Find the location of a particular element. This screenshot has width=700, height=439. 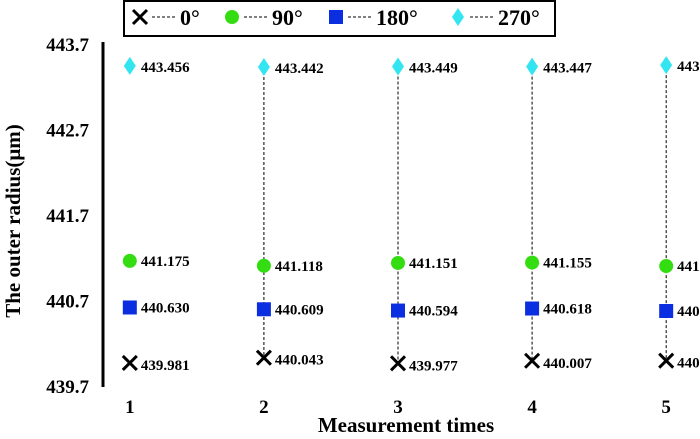

legend-label: 180° is located at coordinates (397, 17).